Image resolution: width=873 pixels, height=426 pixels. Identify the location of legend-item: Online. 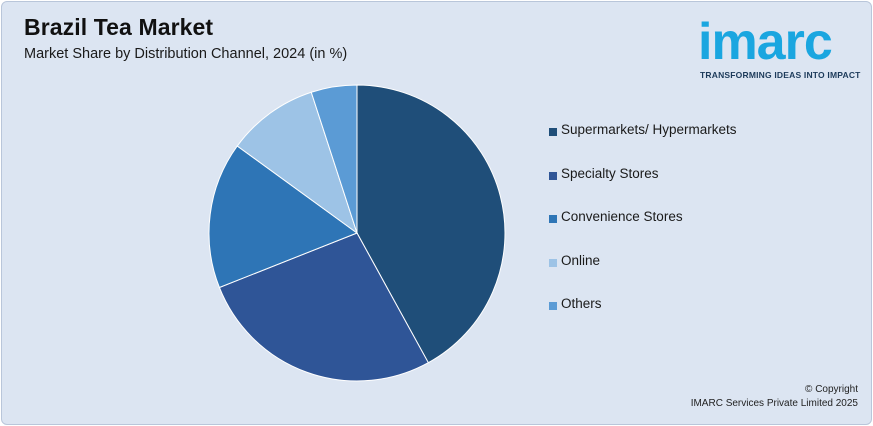
(643, 275).